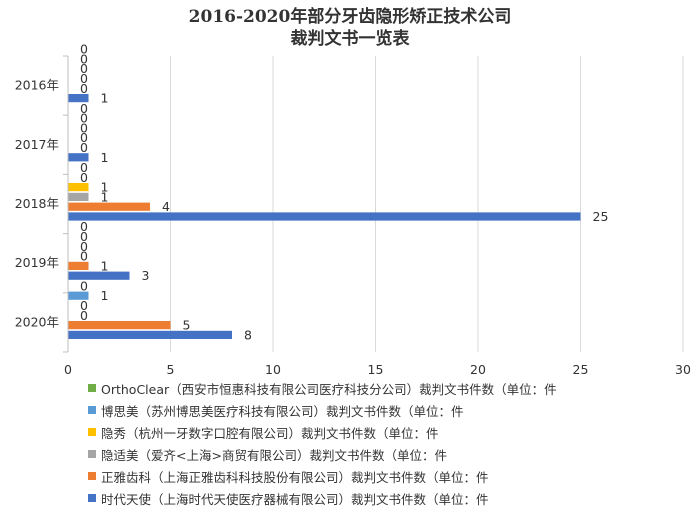 The height and width of the screenshot is (515, 700). What do you see at coordinates (166, 206) in the screenshot?
I see `data-label: 4` at bounding box center [166, 206].